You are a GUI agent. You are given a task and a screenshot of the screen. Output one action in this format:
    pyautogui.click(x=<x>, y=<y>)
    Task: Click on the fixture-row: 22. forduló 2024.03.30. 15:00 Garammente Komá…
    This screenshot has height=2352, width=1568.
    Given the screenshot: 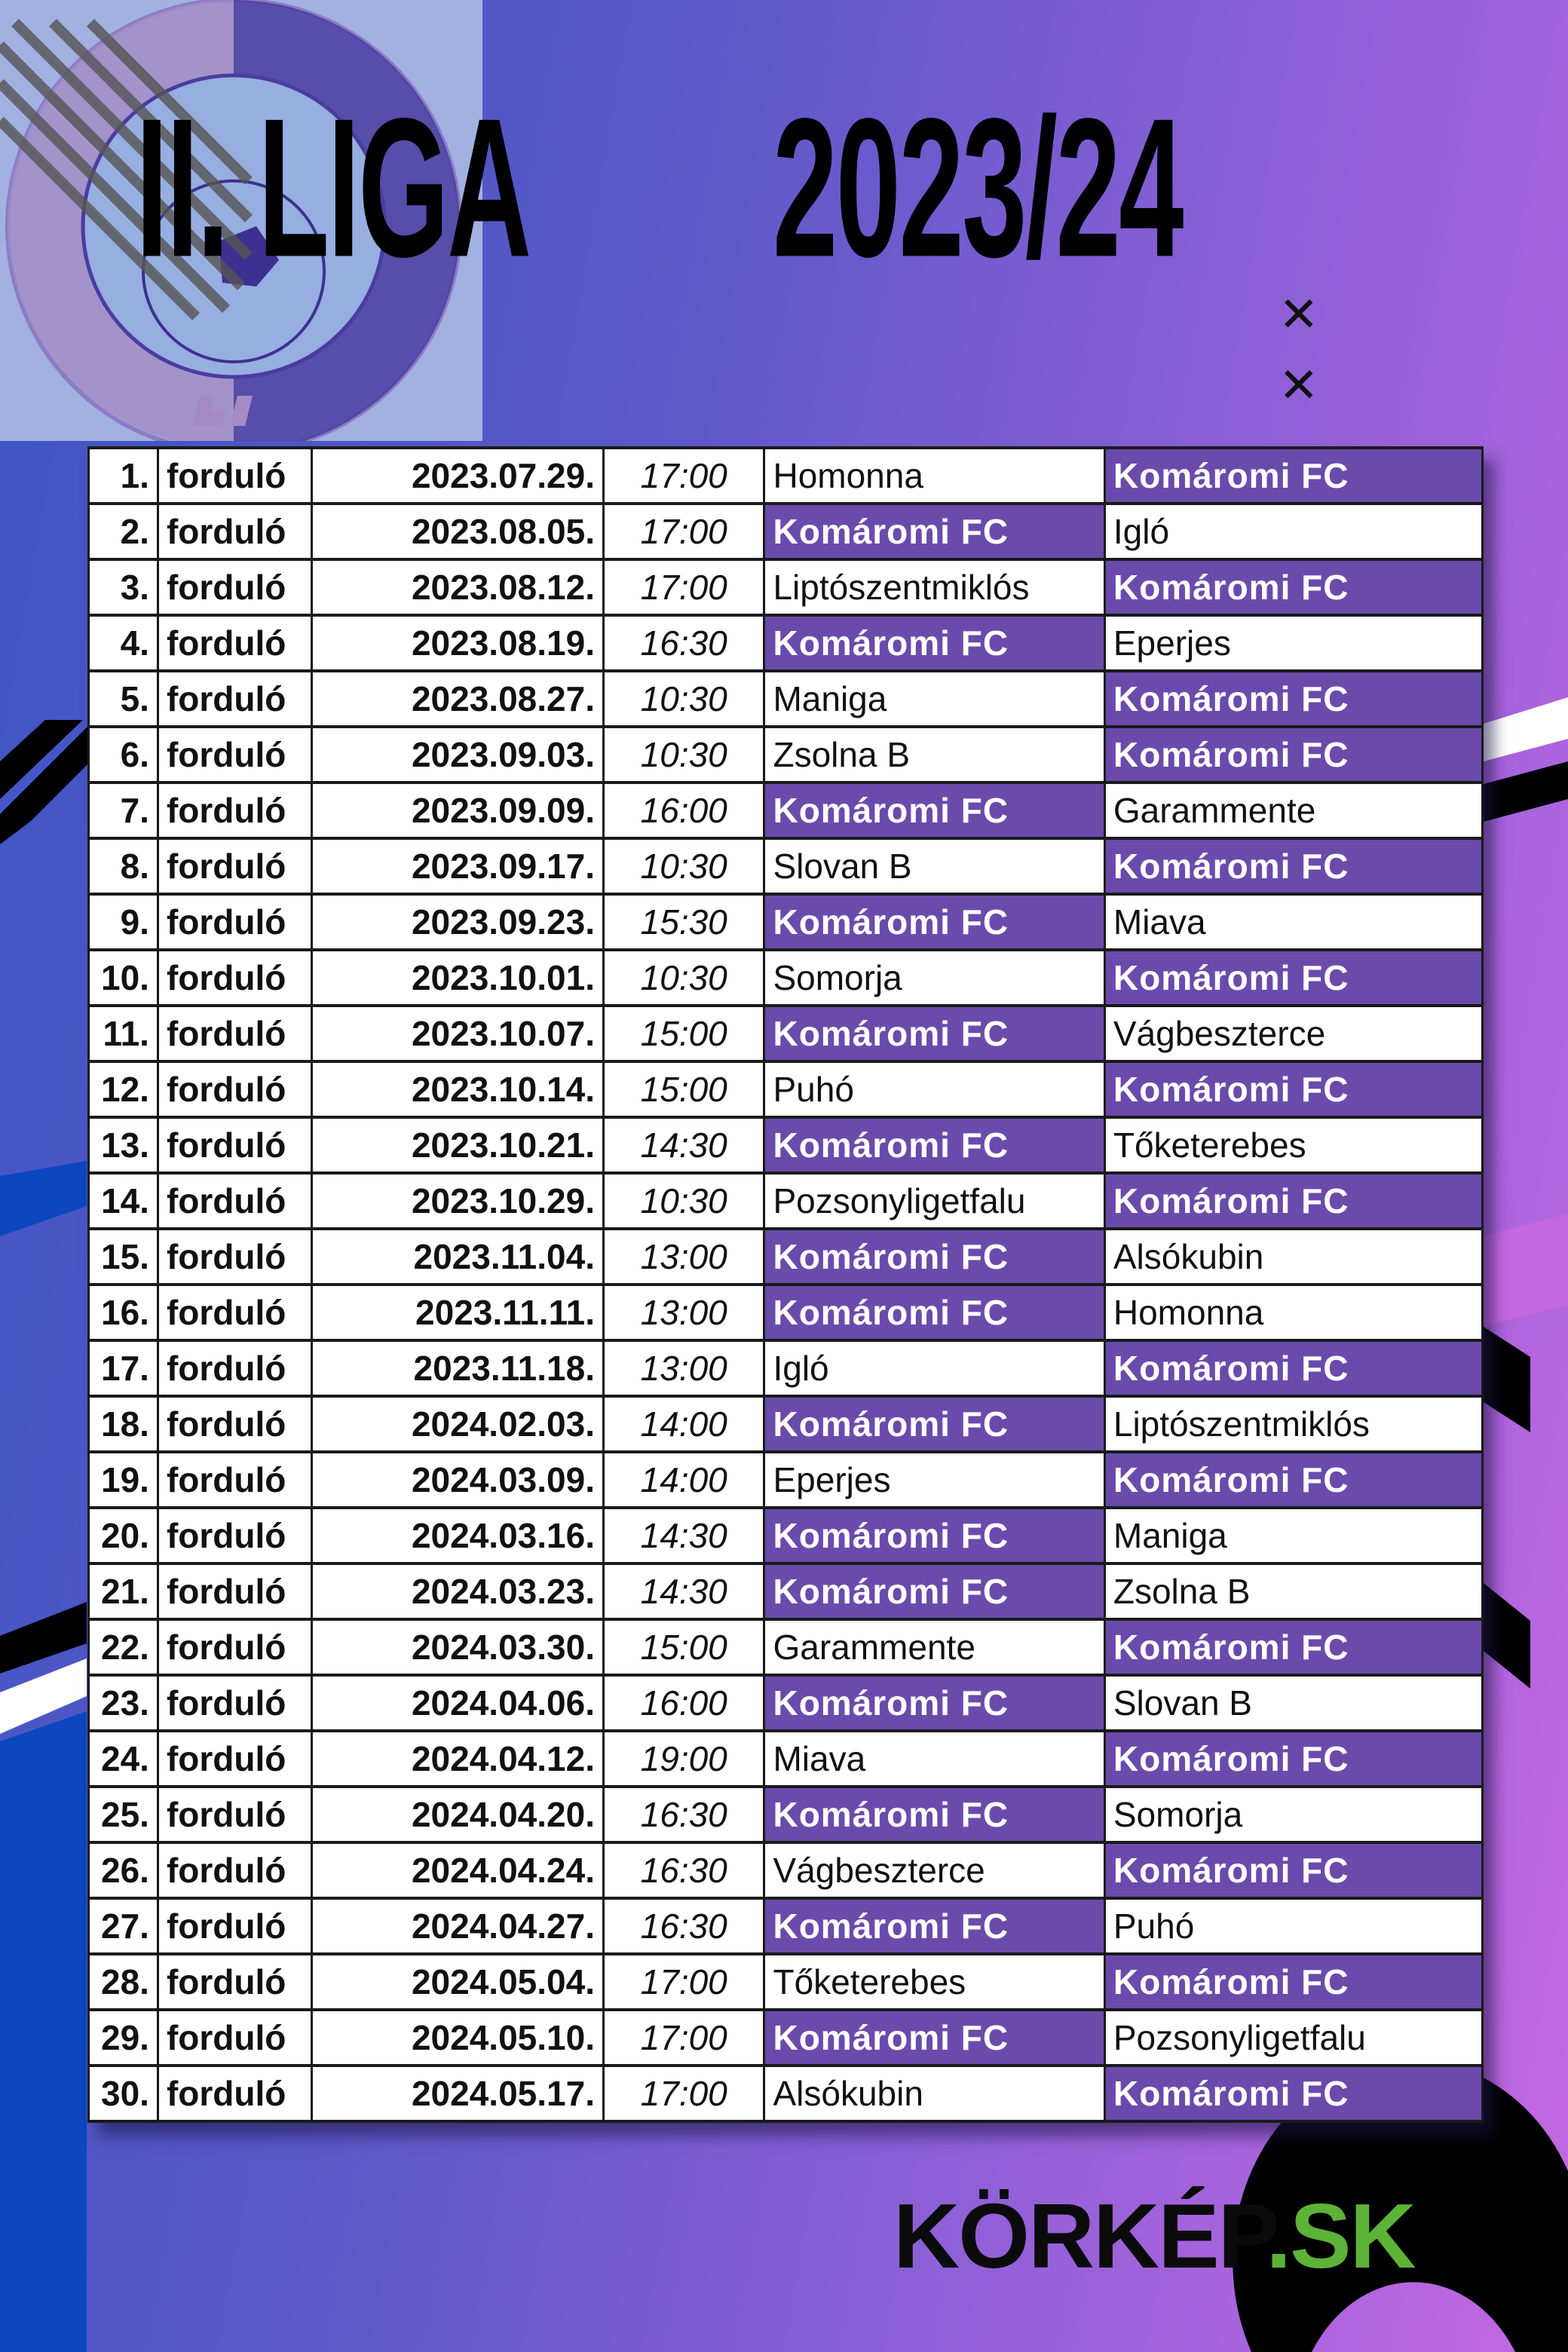 What is the action you would take?
    pyautogui.click(x=785, y=1647)
    